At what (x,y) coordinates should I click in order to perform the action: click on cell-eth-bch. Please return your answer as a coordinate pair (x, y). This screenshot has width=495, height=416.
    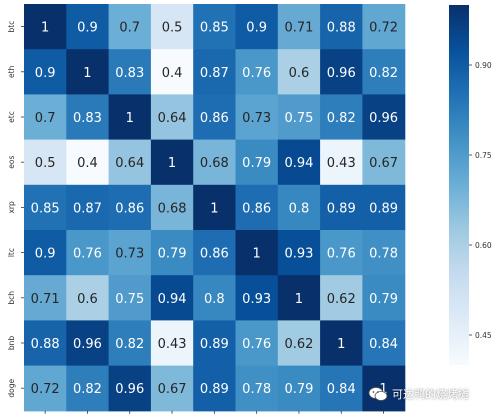
    Looking at the image, I should click on (299, 72).